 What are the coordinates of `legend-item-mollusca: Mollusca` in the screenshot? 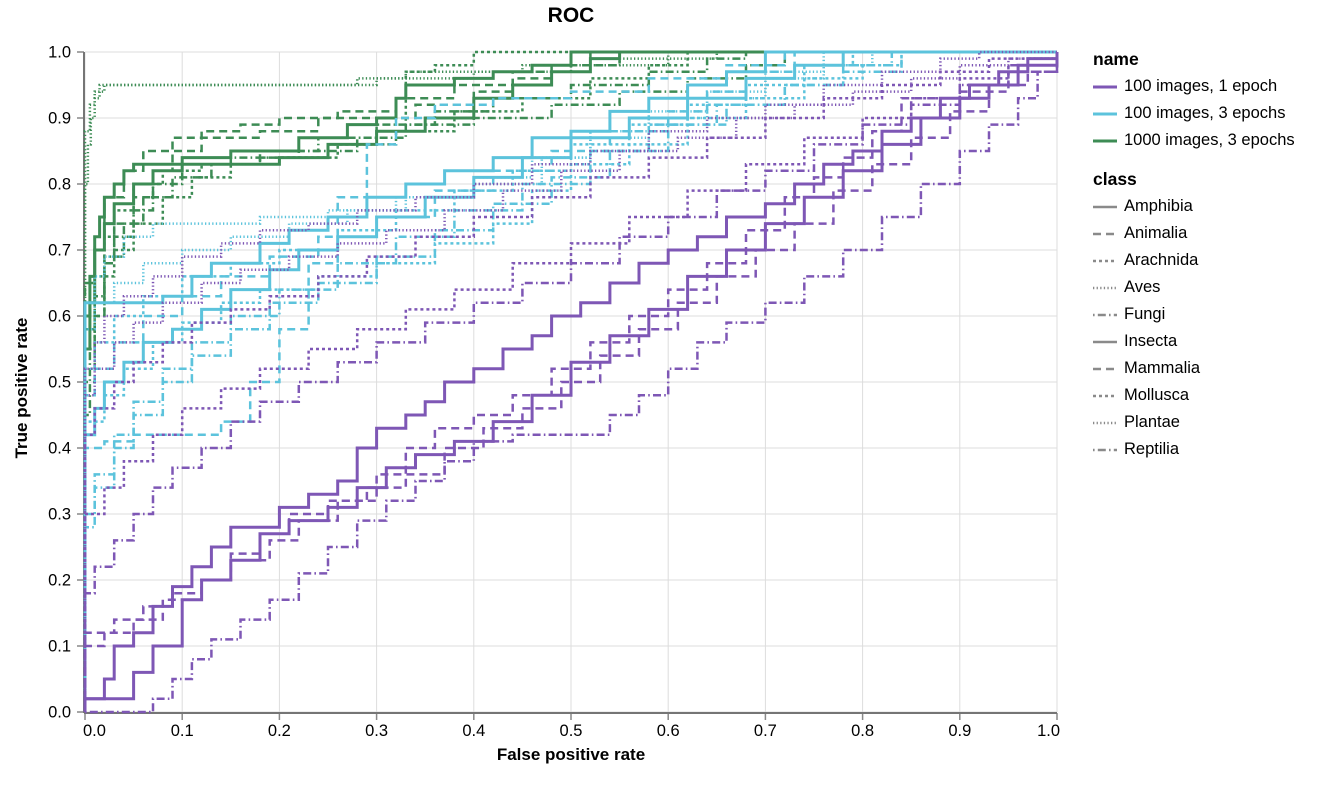 It's located at (1213, 395).